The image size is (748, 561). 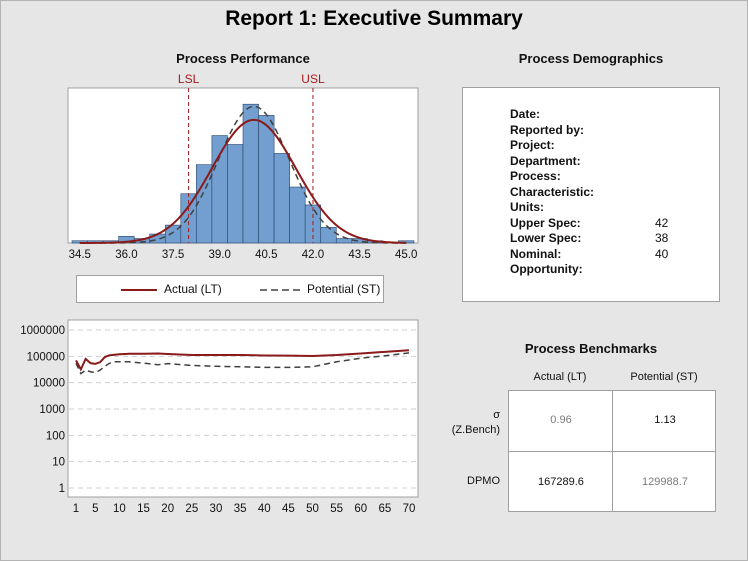 What do you see at coordinates (475, 430) in the screenshot?
I see `bench-row-sigma-sub: (Z.Bench)` at bounding box center [475, 430].